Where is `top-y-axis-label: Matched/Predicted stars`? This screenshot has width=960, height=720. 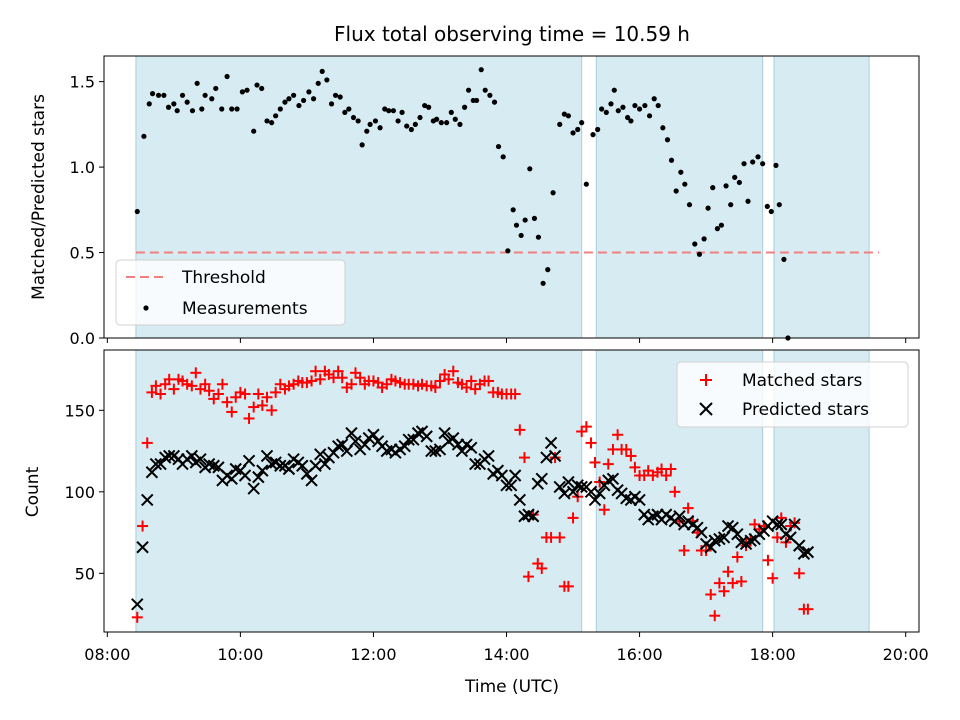
top-y-axis-label: Matched/Predicted stars is located at coordinates (39, 197).